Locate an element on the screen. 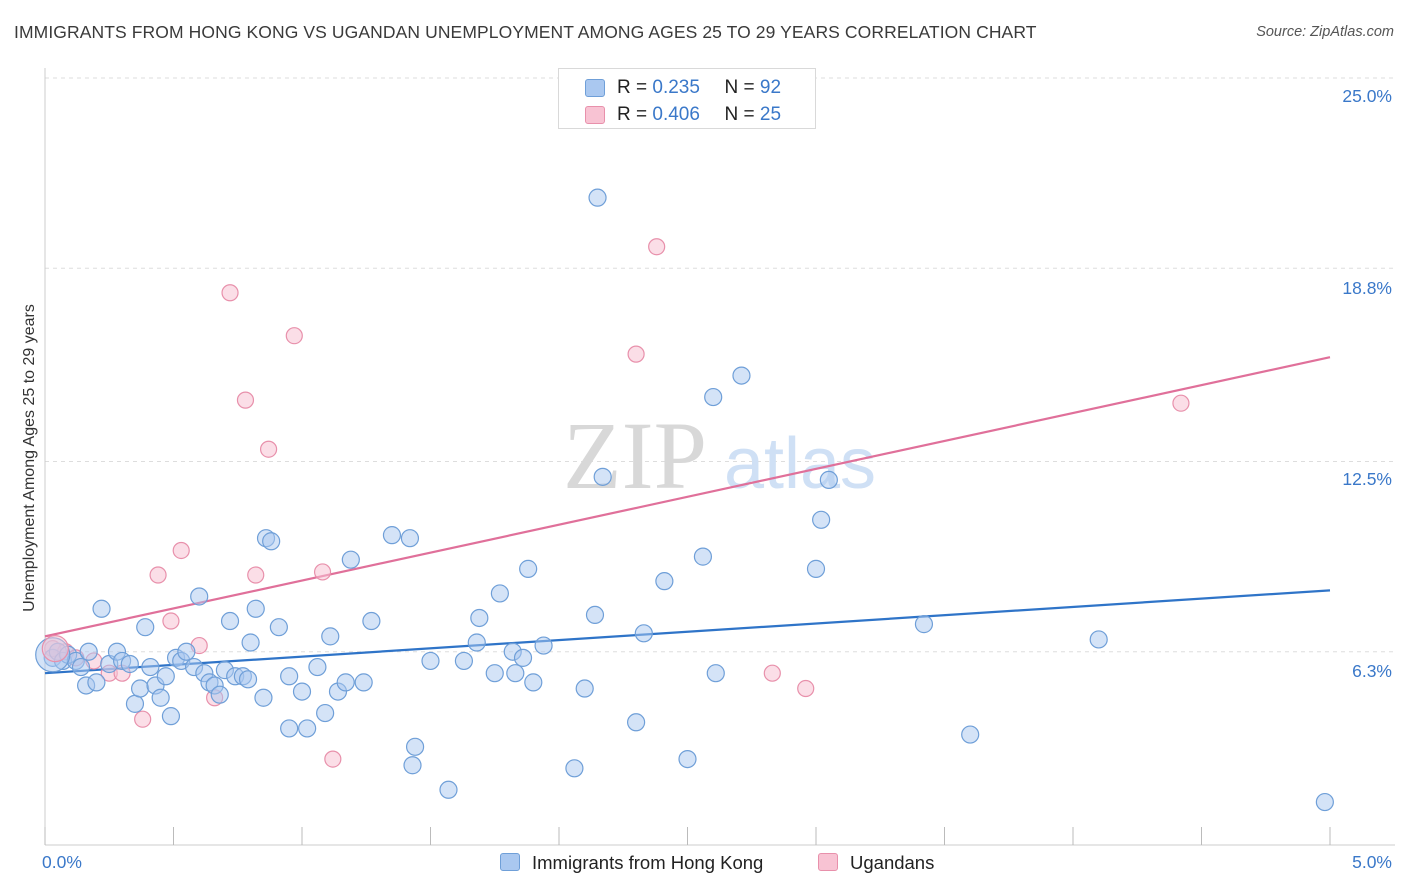 This screenshot has height=892, width=1406. y-tick-label: 25.0% is located at coordinates (1367, 96).